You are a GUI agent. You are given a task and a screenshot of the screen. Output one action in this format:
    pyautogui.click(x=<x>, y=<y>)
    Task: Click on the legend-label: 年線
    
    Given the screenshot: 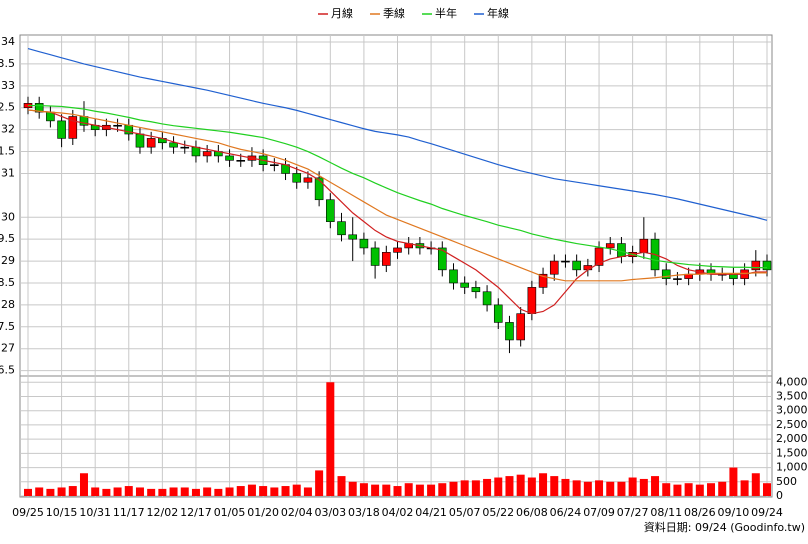 What is the action you would take?
    pyautogui.click(x=498, y=13)
    